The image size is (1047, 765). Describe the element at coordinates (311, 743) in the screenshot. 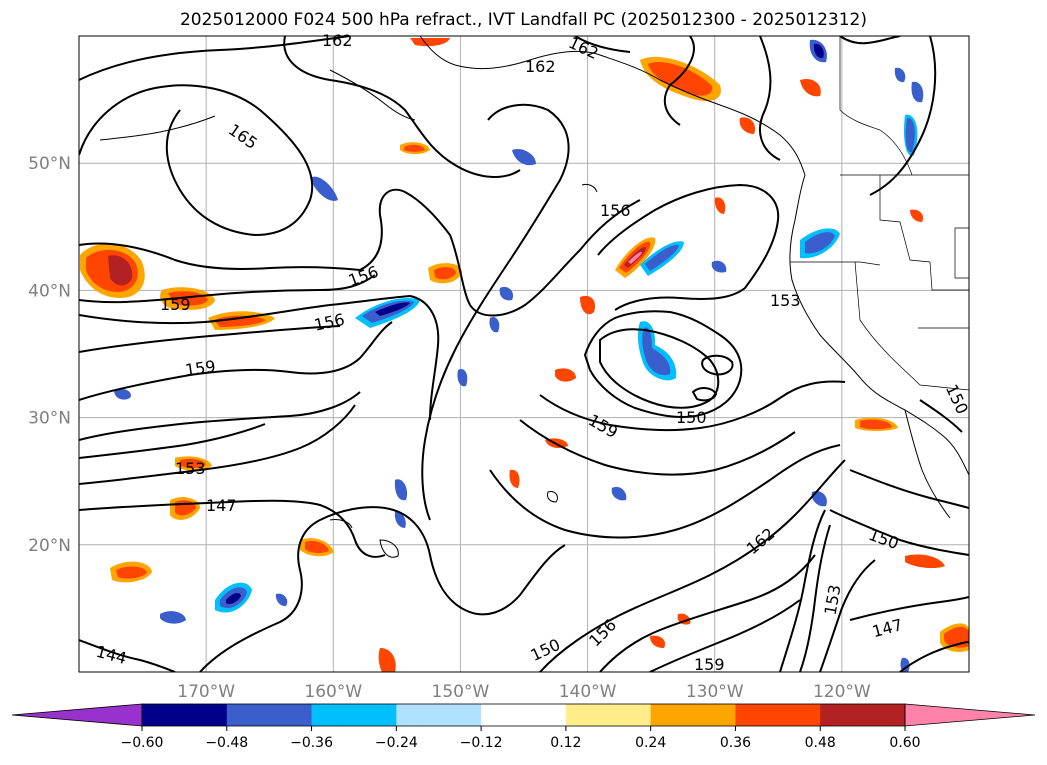

I see `colorbar-tick-label: −0.36` at that location.